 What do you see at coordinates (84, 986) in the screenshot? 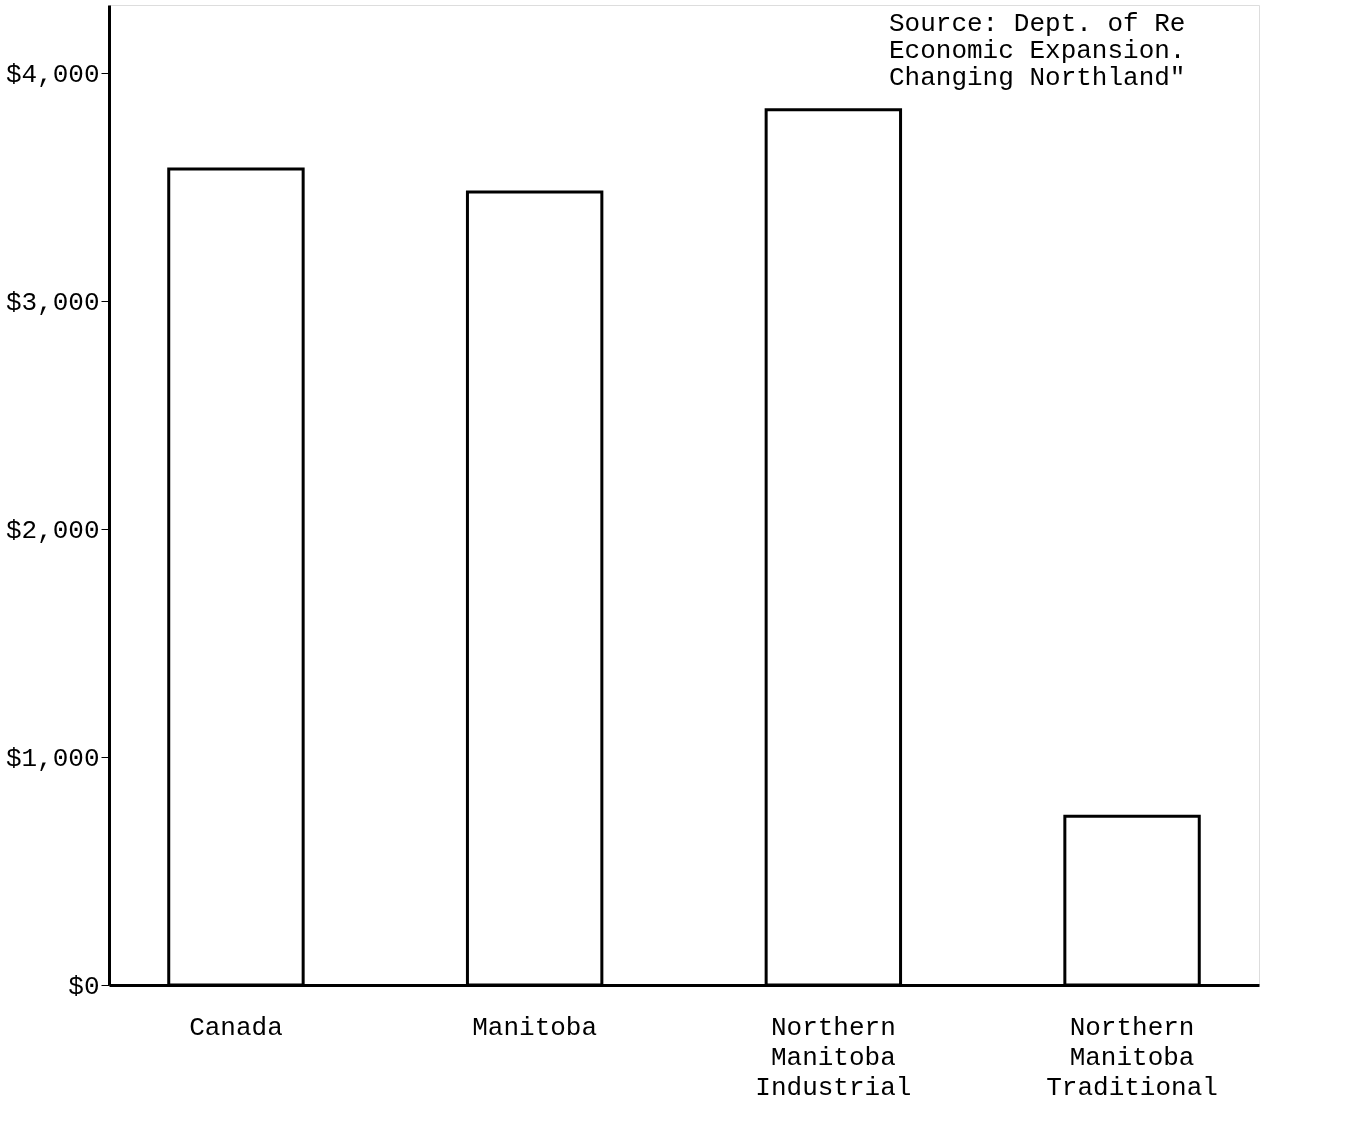
I see `y-tick-label: $0` at bounding box center [84, 986].